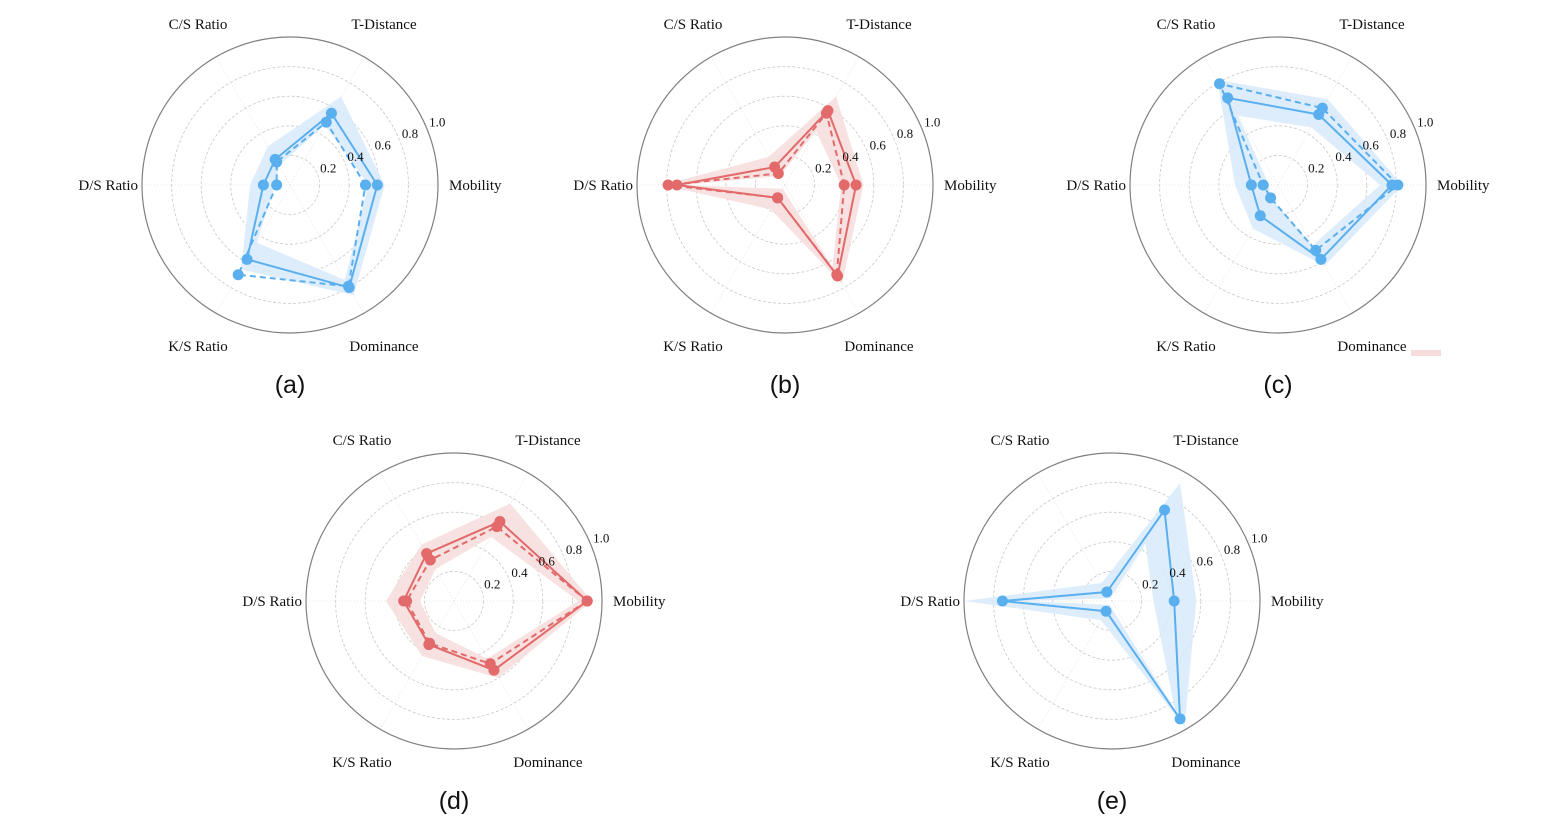  What do you see at coordinates (1426, 353) in the screenshot?
I see `legend-patch-fragment` at bounding box center [1426, 353].